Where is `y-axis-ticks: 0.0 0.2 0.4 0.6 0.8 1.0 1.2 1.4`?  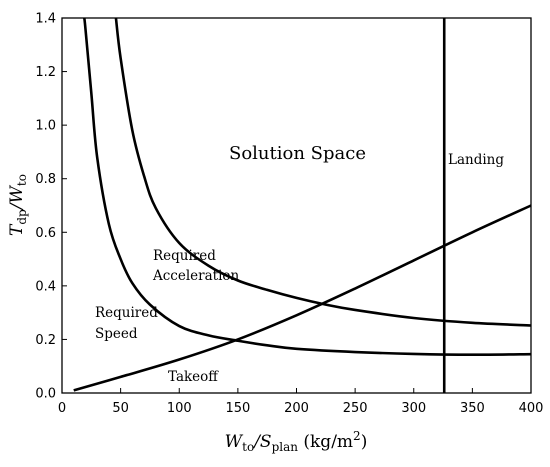 y-axis-ticks: 0.0 0.2 0.4 0.6 0.8 1.0 1.2 1.4 is located at coordinates (51, 207).